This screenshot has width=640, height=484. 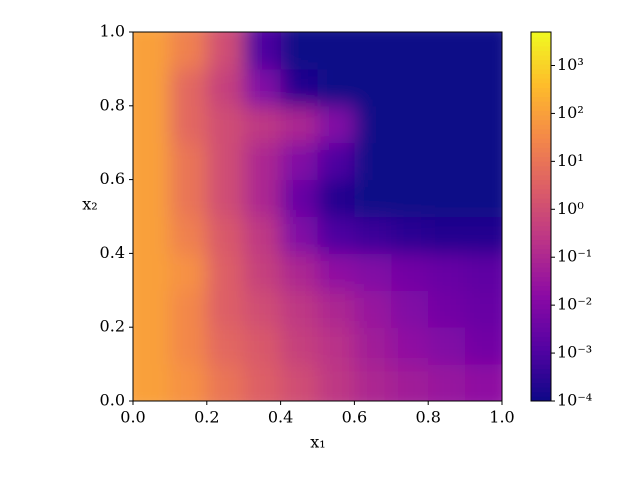 What do you see at coordinates (132, 417) in the screenshot?
I see `x-tick-label: 0.0` at bounding box center [132, 417].